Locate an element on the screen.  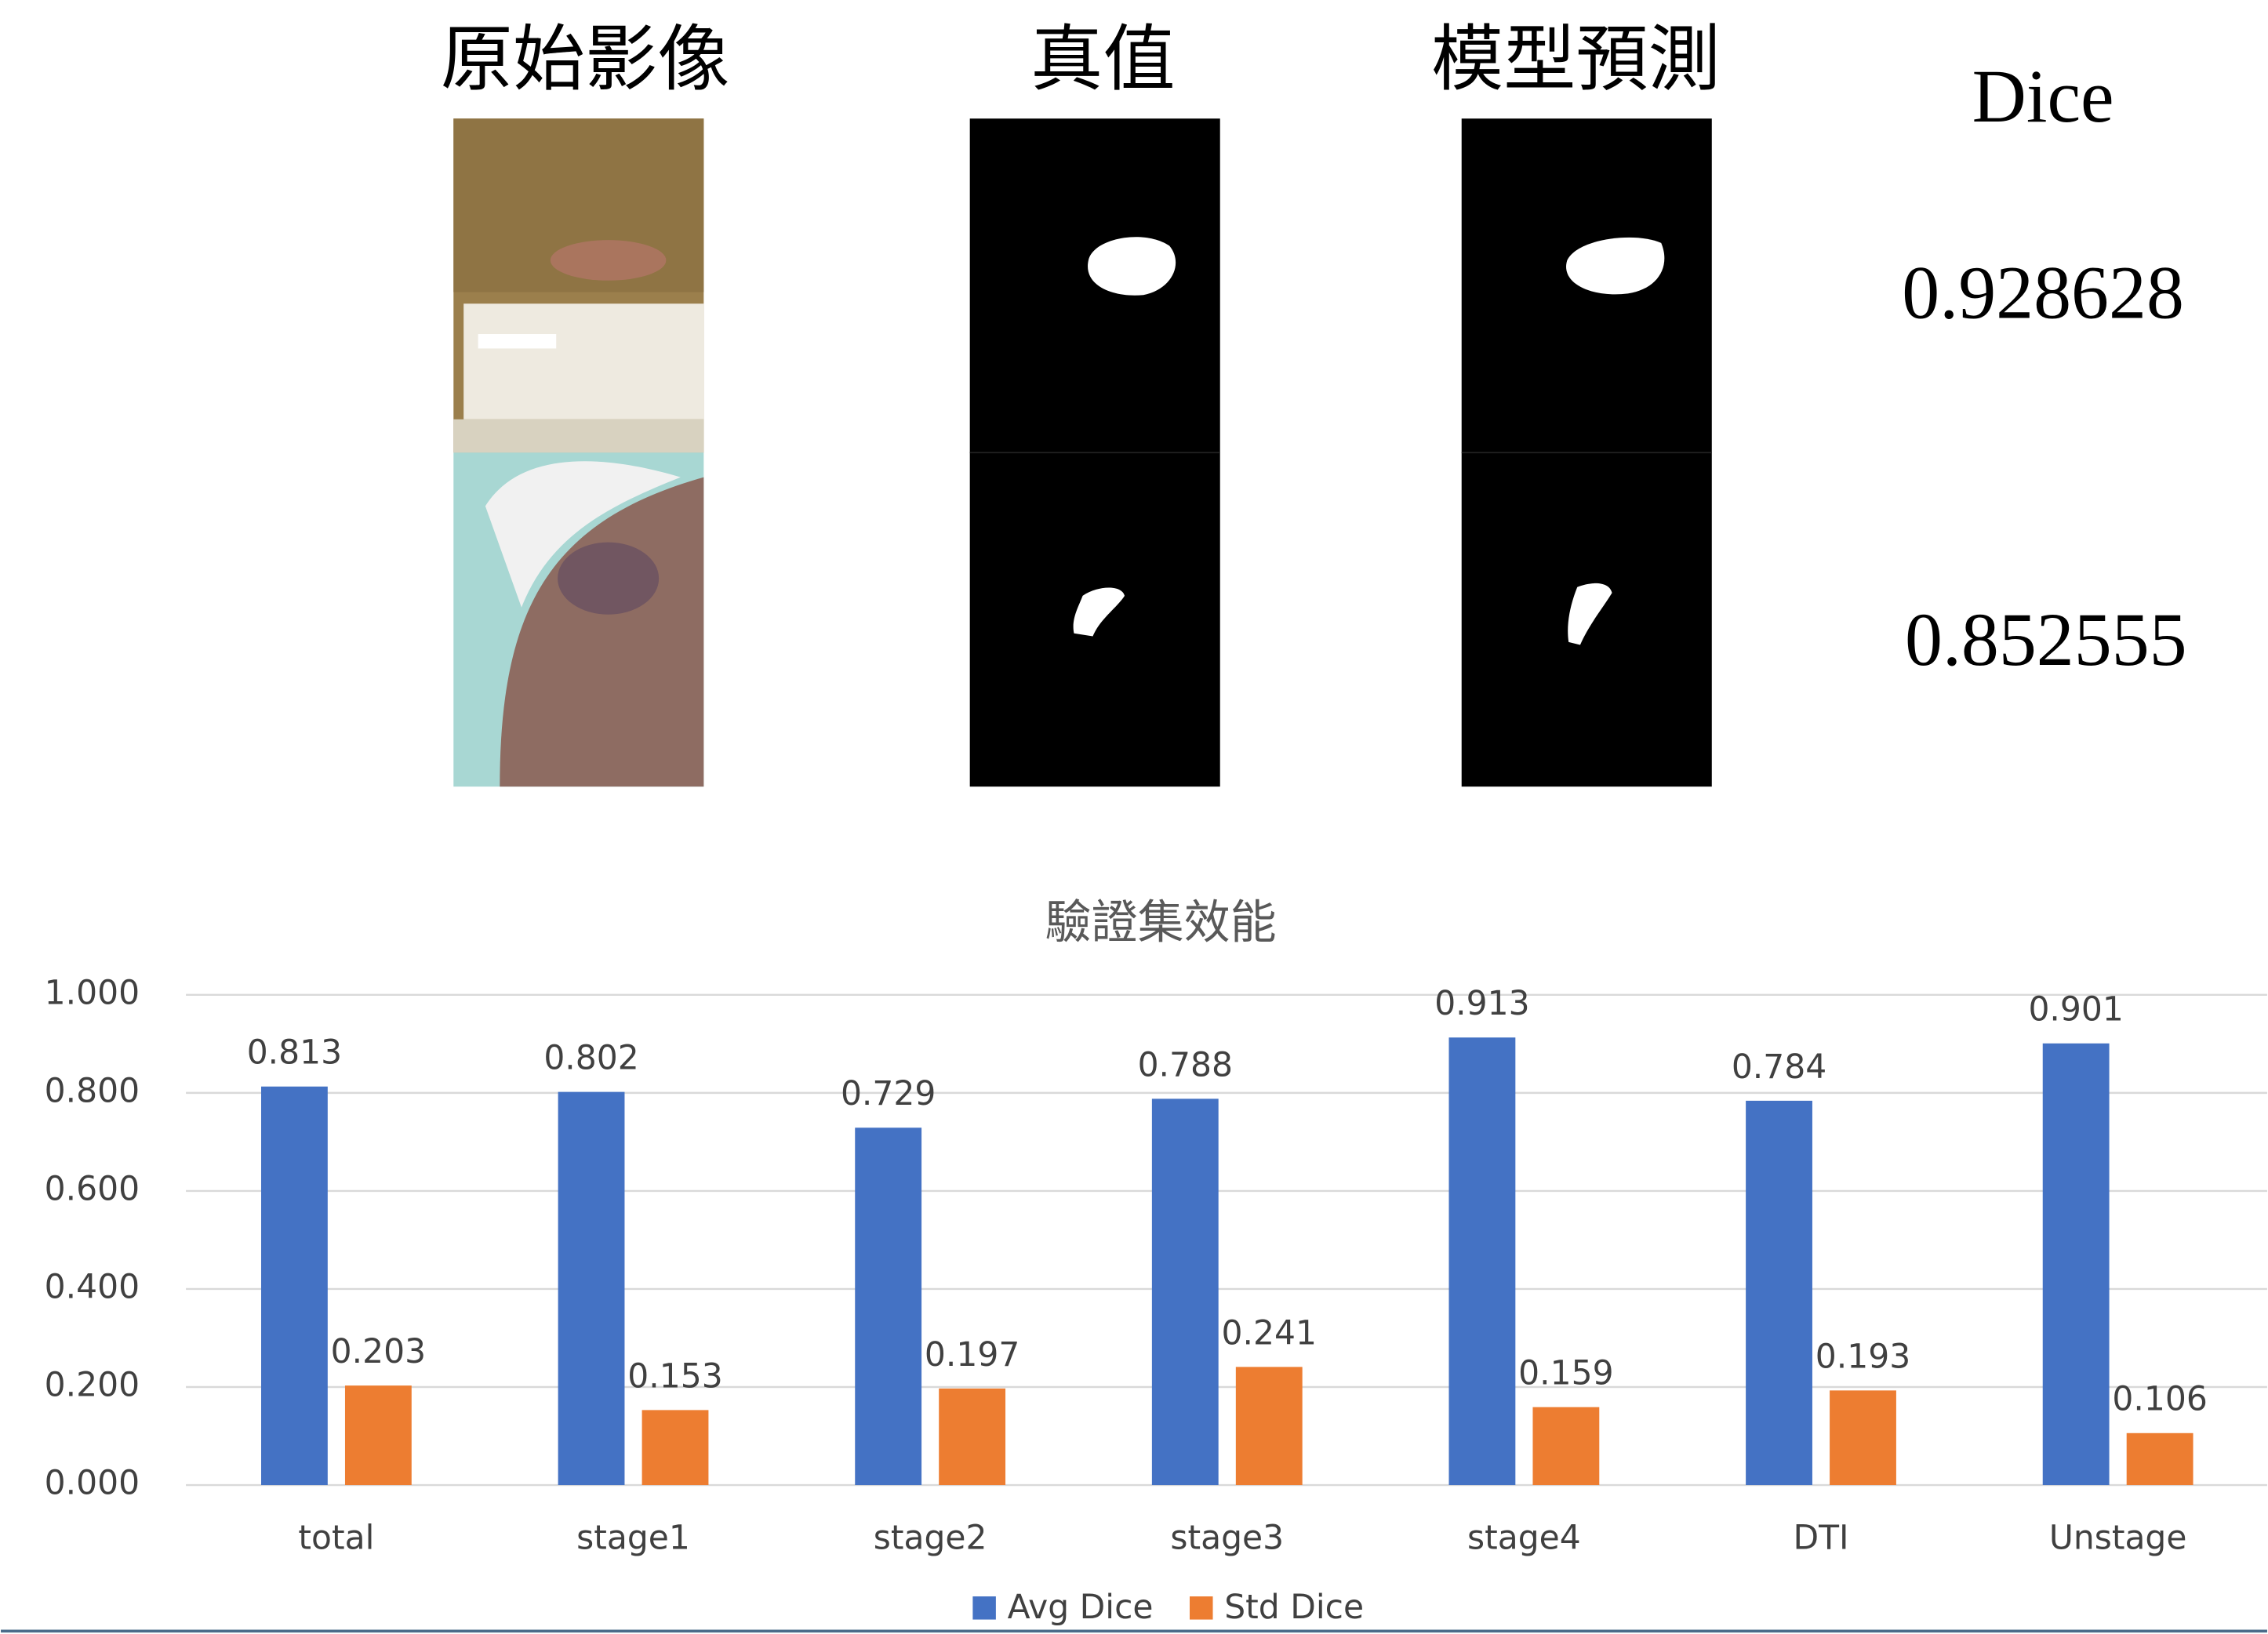
legend-label: Std Dice is located at coordinates (1294, 1608).